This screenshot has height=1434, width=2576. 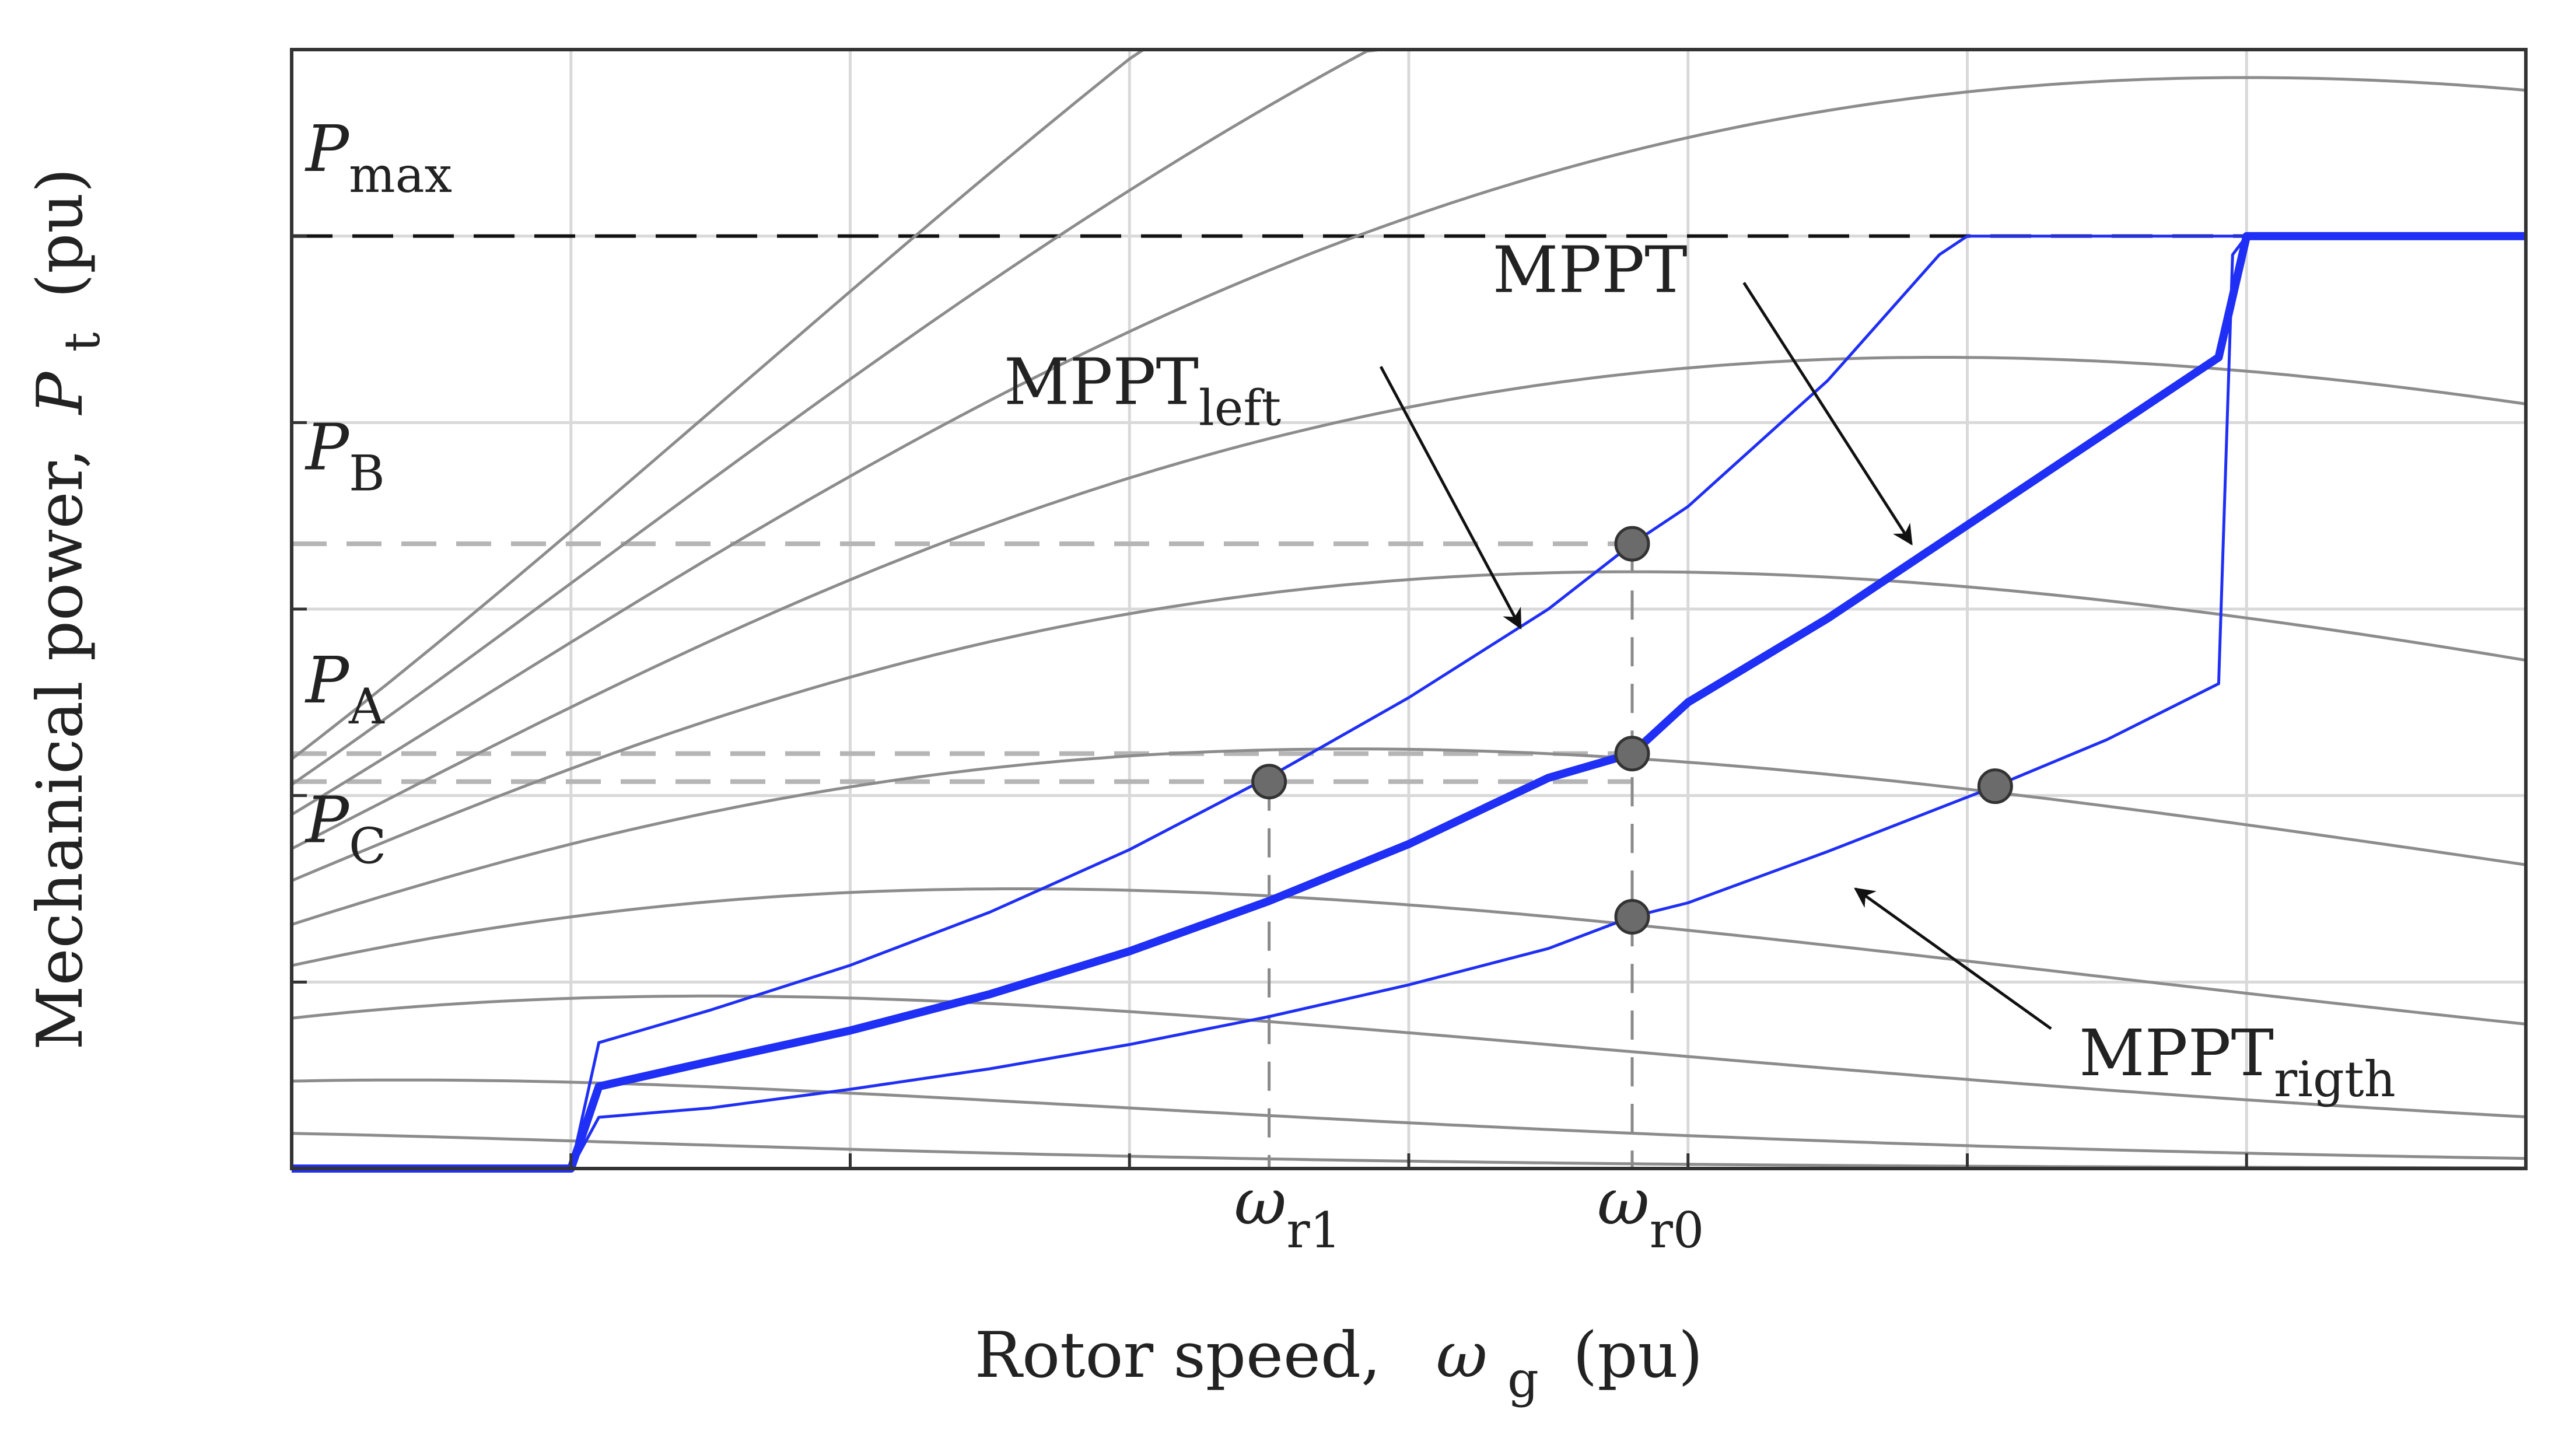 I want to click on ref-label-symbol-P_max: P, so click(x=327, y=148).